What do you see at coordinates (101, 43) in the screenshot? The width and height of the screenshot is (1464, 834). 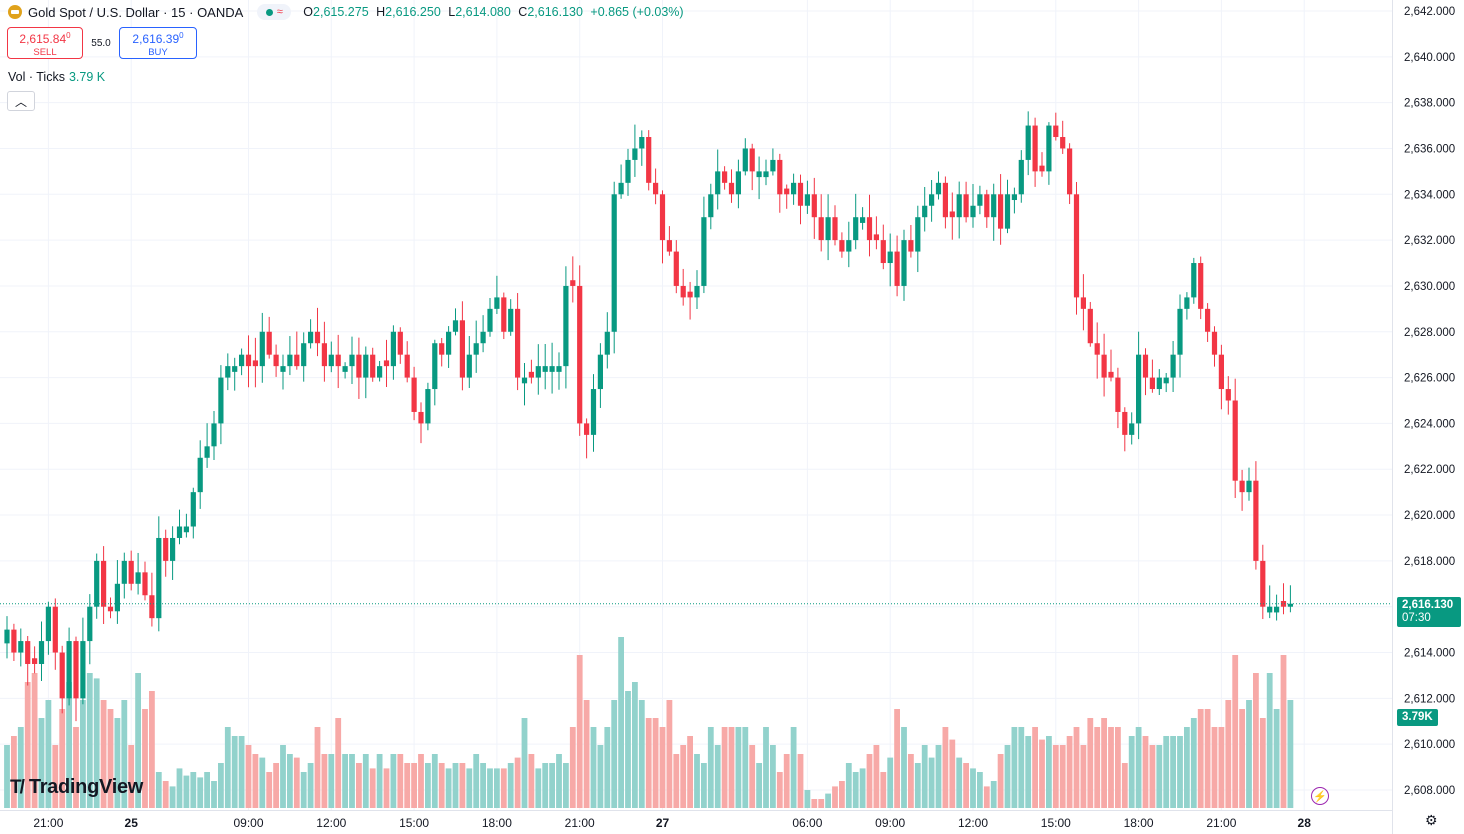 I see `spread-value: 55.0` at bounding box center [101, 43].